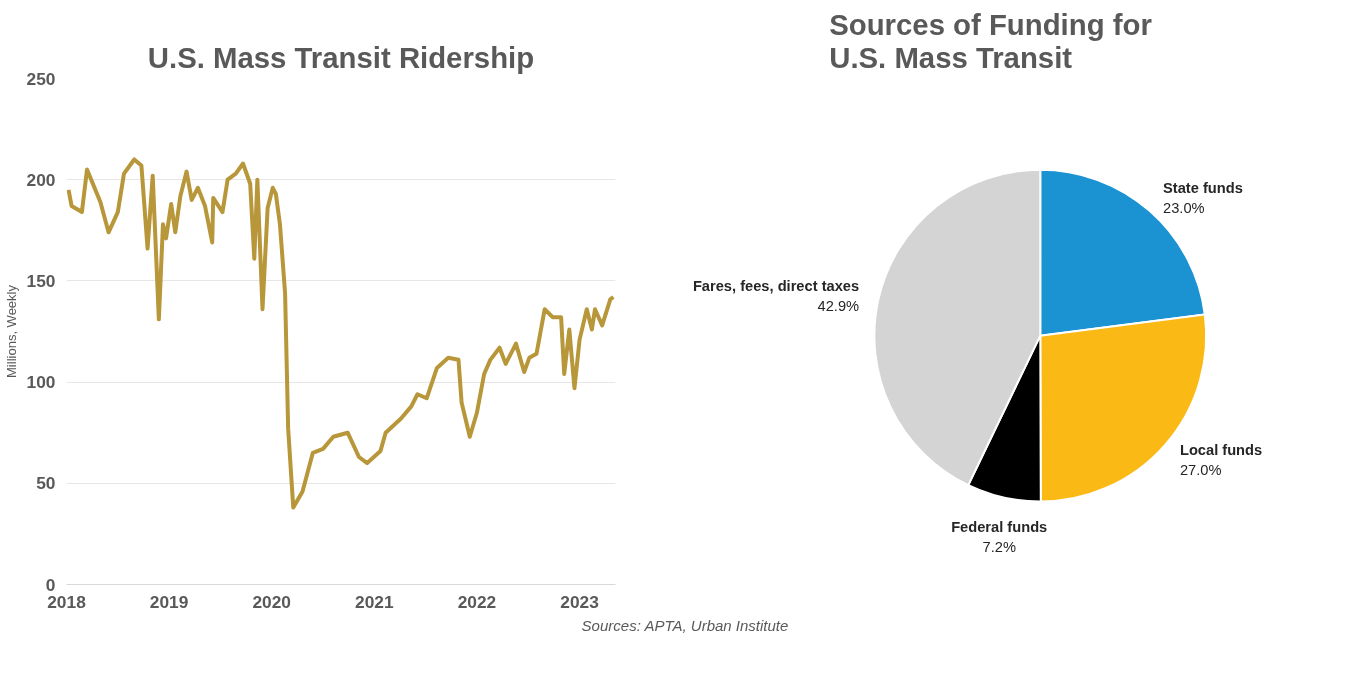 The height and width of the screenshot is (686, 1371). Describe the element at coordinates (838, 306) in the screenshot. I see `data-label: 42.9%` at that location.